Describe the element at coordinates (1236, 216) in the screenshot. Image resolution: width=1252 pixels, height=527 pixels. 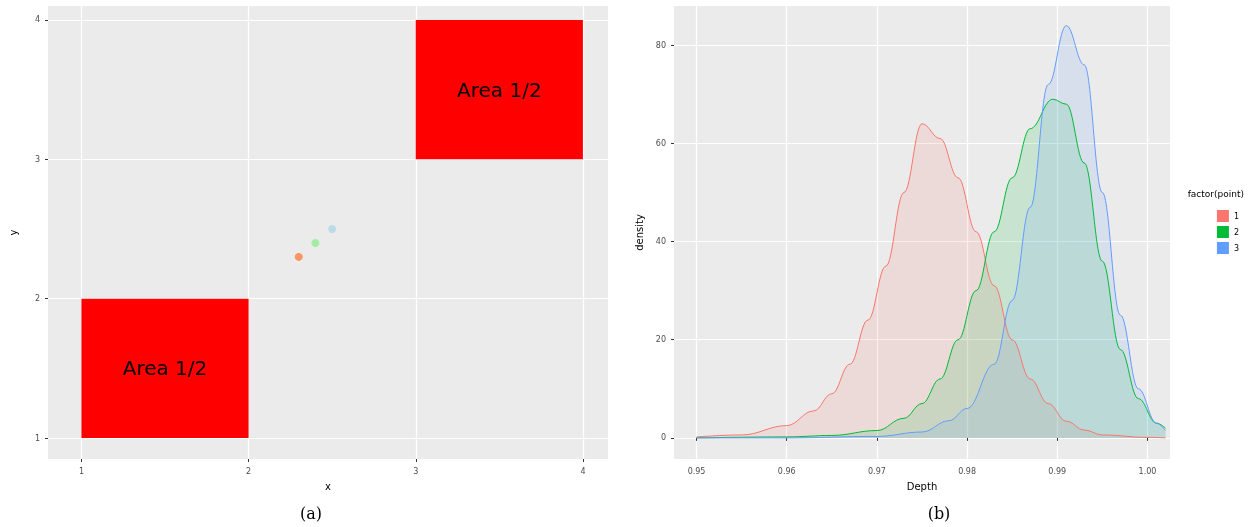
I see `legend-label: 1` at that location.